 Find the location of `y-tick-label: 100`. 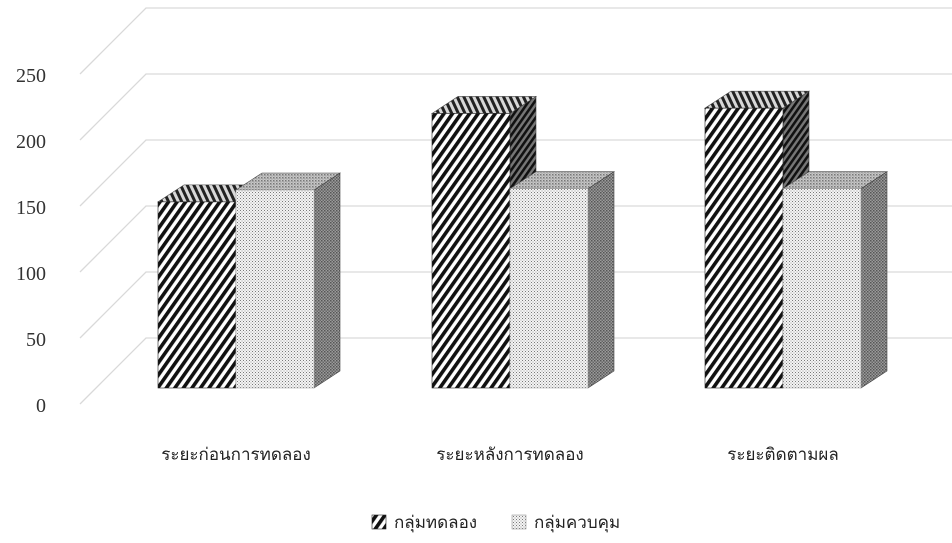

y-tick-label: 100 is located at coordinates (31, 274).